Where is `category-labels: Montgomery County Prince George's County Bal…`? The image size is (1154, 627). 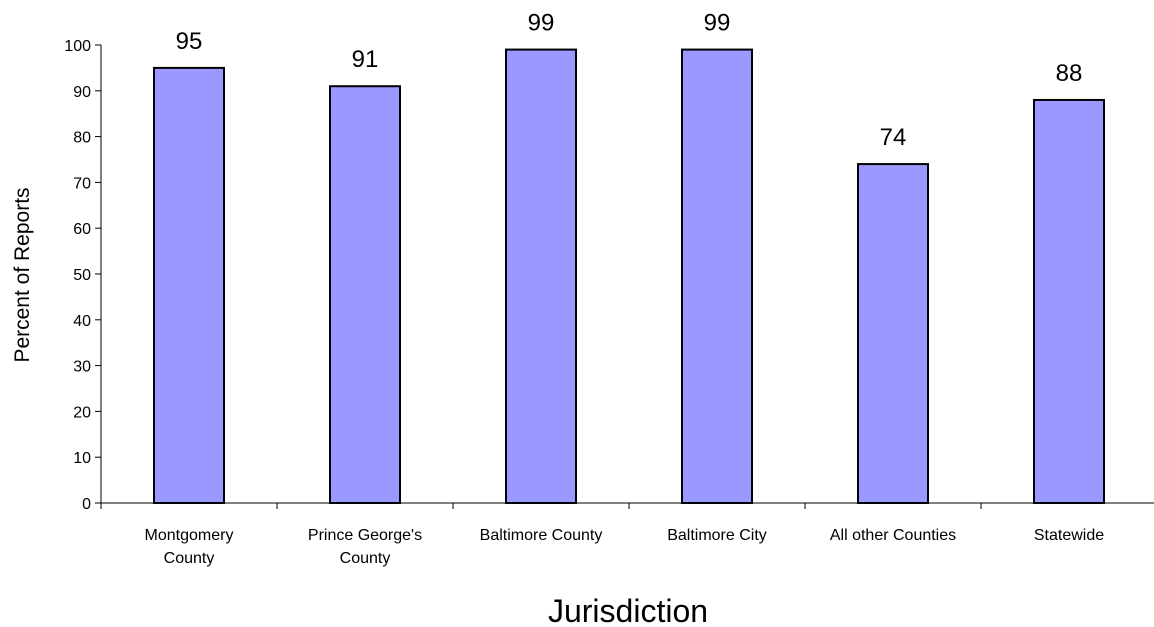 category-labels: Montgomery County Prince George's County Bal… is located at coordinates (625, 547).